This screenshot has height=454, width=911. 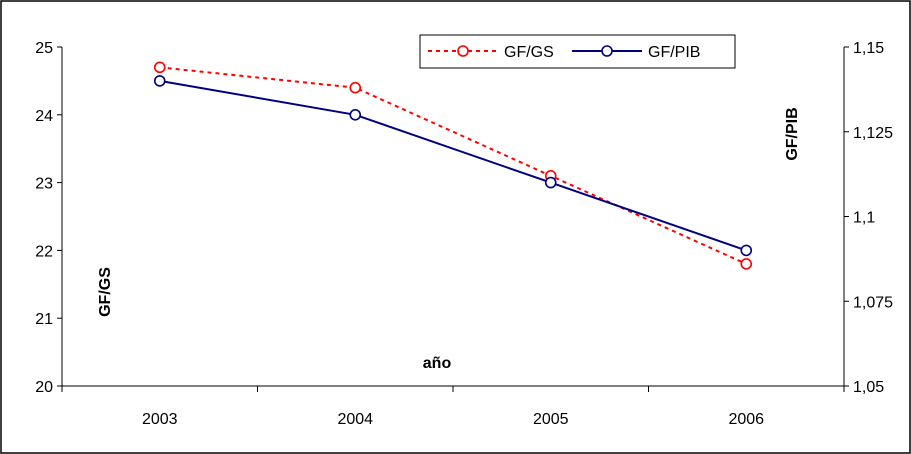 What do you see at coordinates (160, 419) in the screenshot?
I see `x-tick-label-2003: 2003` at bounding box center [160, 419].